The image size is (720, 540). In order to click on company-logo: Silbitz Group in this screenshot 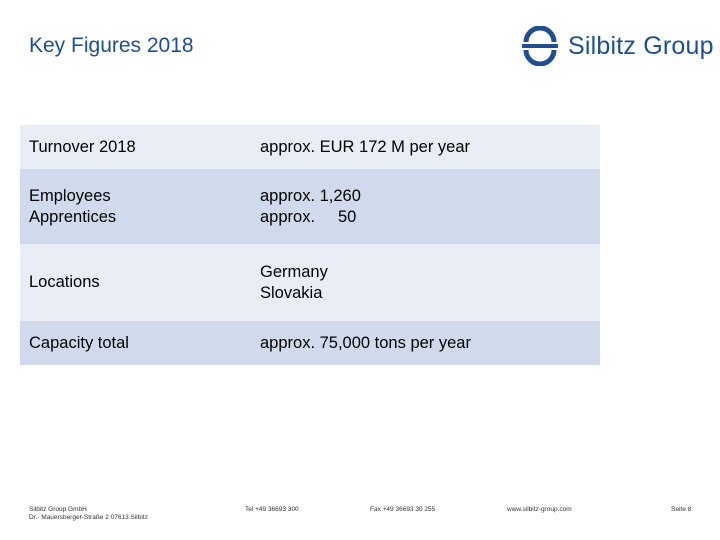, I will do `click(617, 46)`.